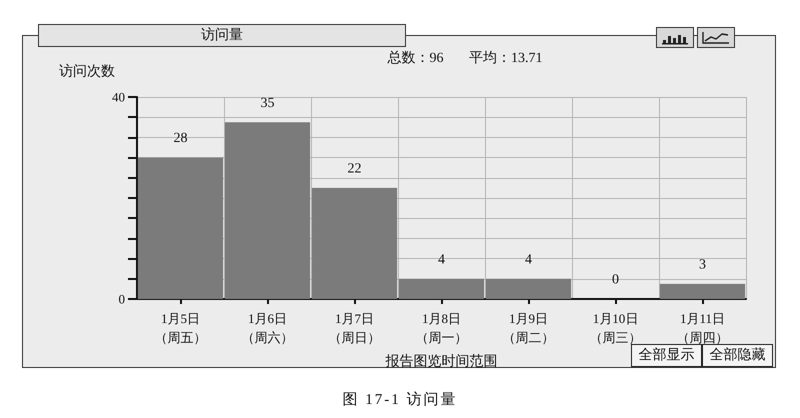  What do you see at coordinates (615, 280) in the screenshot?
I see `data-label: 0` at bounding box center [615, 280].